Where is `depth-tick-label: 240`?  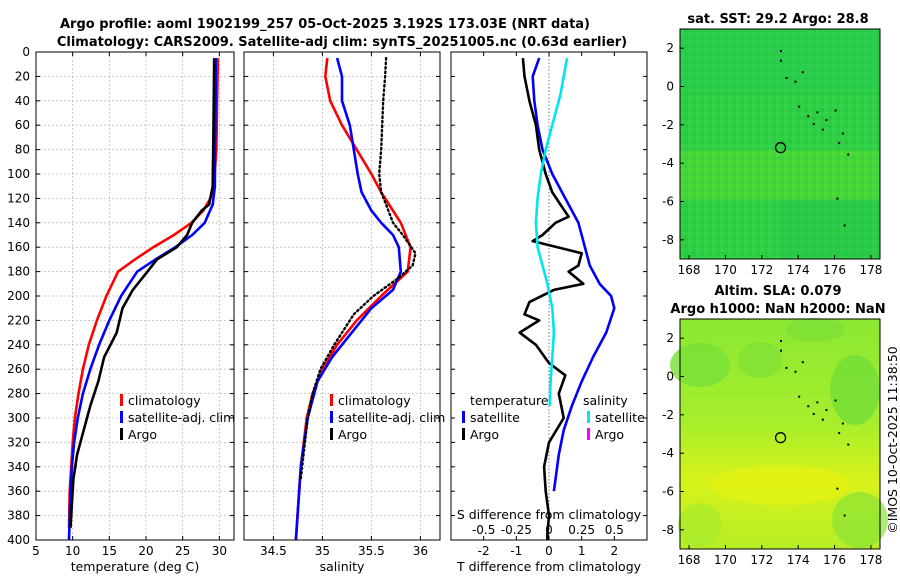
depth-tick-label: 240 is located at coordinates (18, 345).